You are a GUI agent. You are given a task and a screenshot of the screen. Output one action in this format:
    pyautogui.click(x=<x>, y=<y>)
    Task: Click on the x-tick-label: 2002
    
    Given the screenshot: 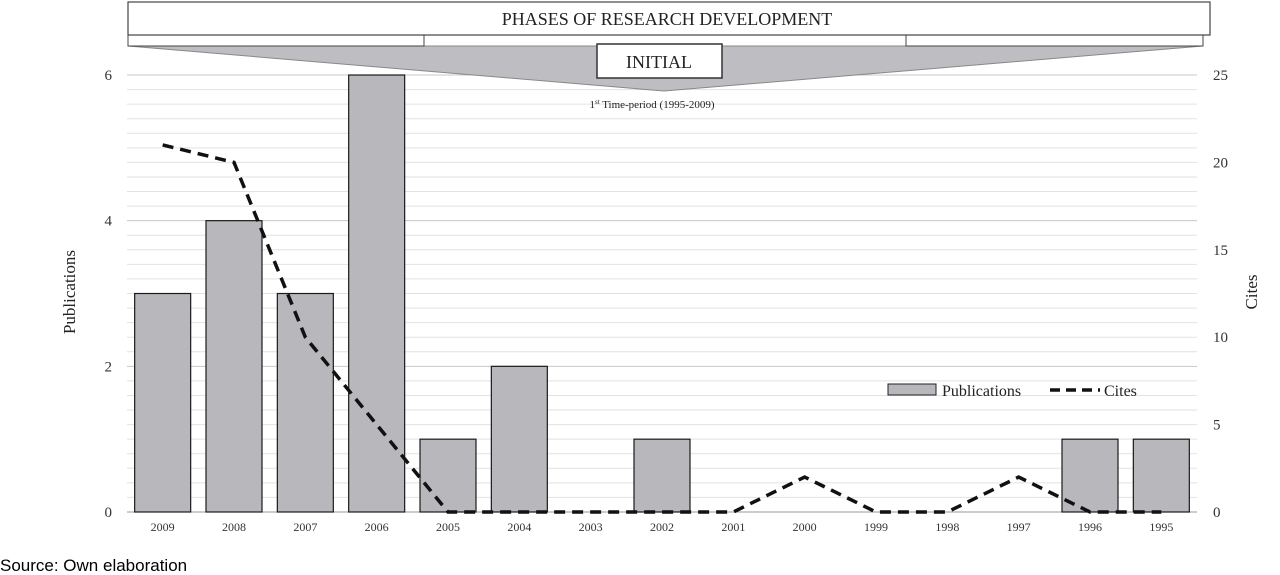 What is the action you would take?
    pyautogui.click(x=662, y=527)
    